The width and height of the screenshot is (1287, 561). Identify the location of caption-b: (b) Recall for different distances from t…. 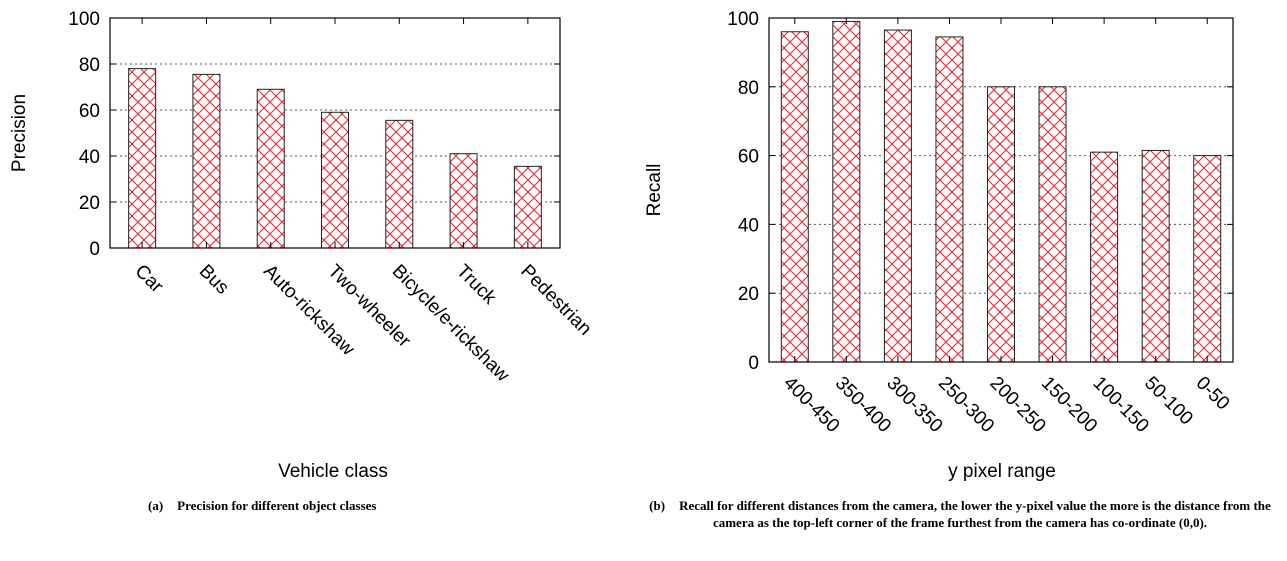
(960, 514).